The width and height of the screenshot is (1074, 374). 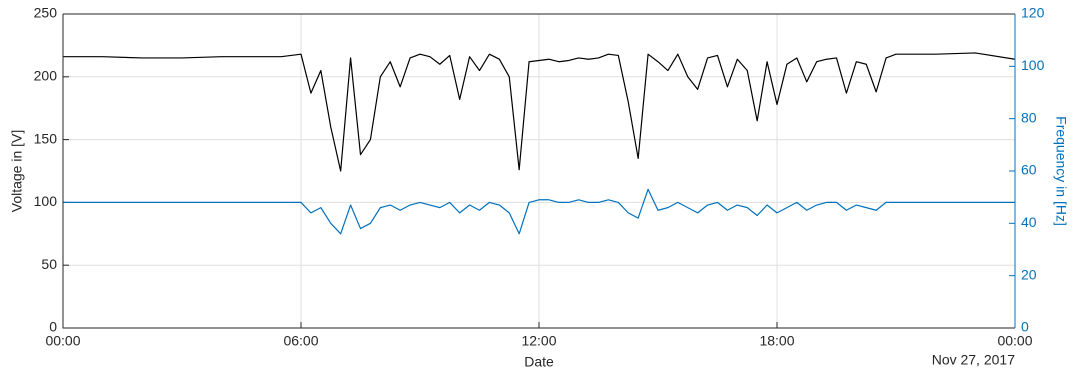 What do you see at coordinates (538, 341) in the screenshot?
I see `x-tick-label: 12:00` at bounding box center [538, 341].